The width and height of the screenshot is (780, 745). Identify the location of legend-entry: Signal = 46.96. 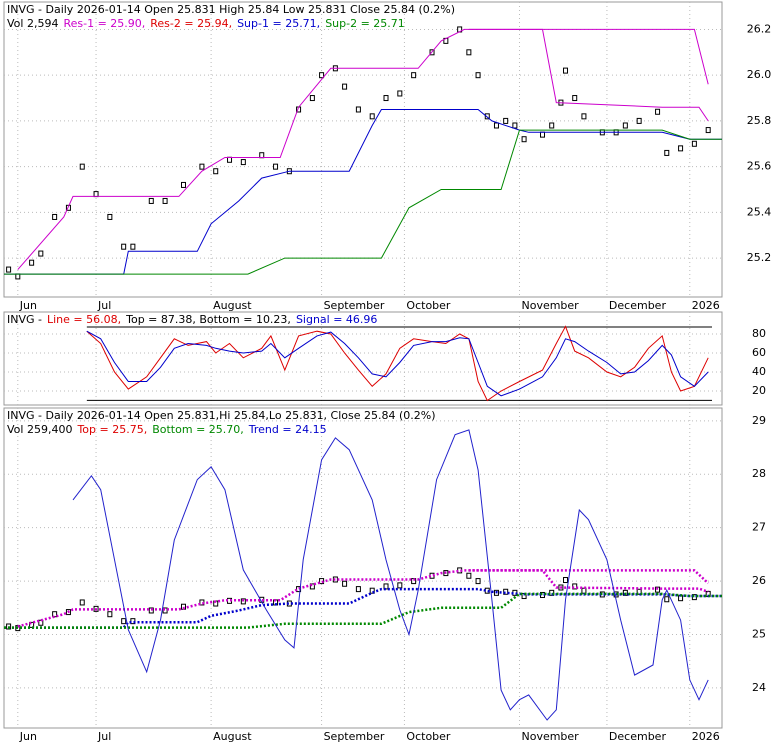
(337, 319).